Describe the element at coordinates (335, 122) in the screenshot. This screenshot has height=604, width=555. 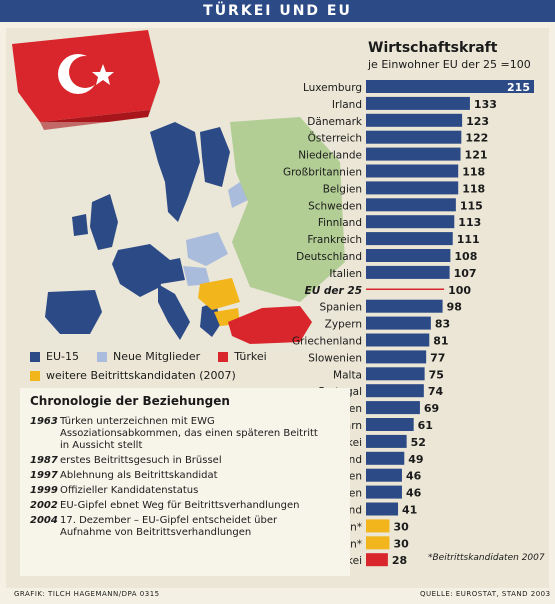
I see `category-label: Dänemark` at that location.